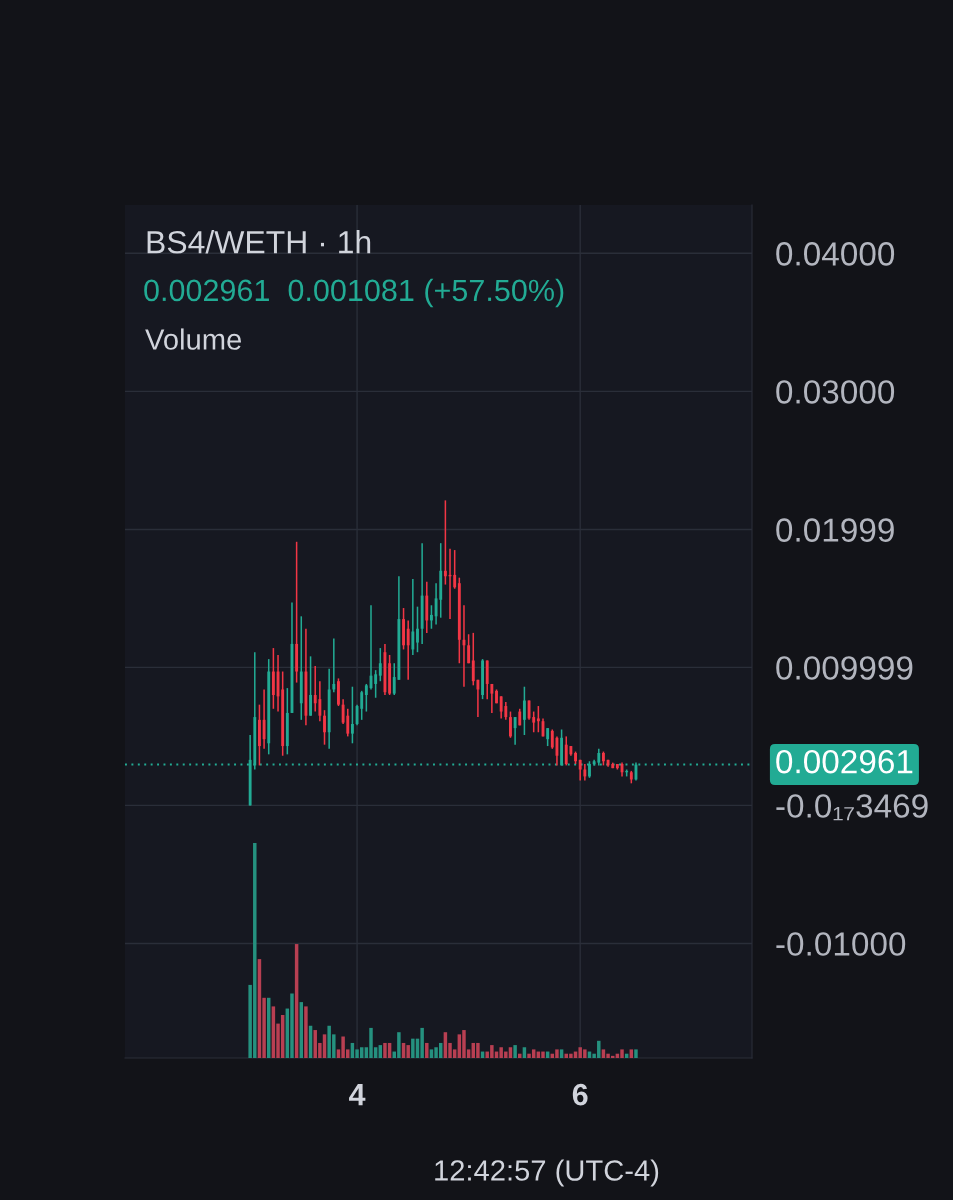 This screenshot has height=1200, width=953. I want to click on y-tick-label: 0.03000, so click(835, 392).